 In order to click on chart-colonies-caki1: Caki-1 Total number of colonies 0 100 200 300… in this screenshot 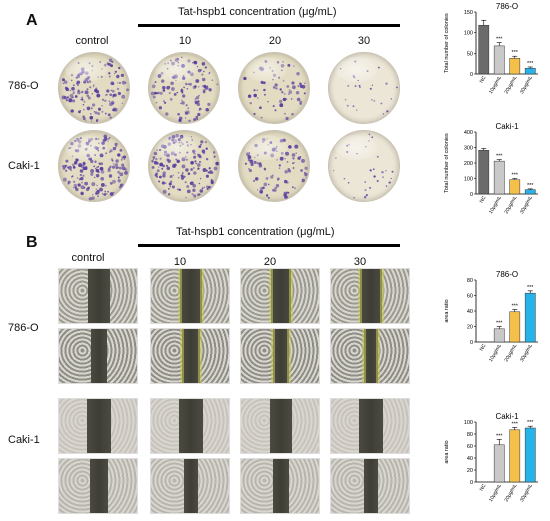, I will do `click(491, 168)`.